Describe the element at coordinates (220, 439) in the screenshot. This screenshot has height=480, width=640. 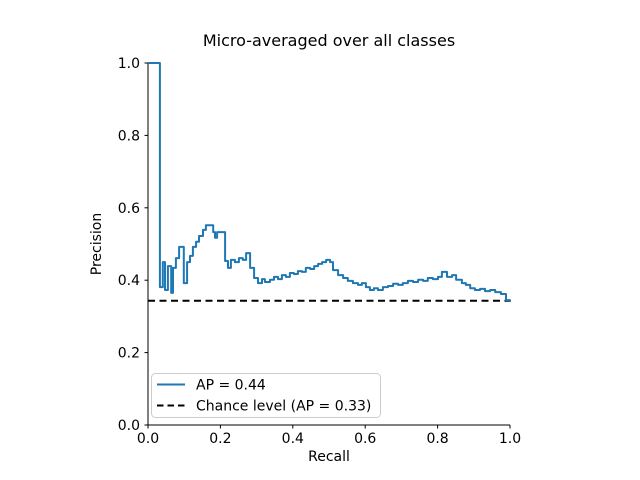
I see `x-tick-label: 0.2` at that location.